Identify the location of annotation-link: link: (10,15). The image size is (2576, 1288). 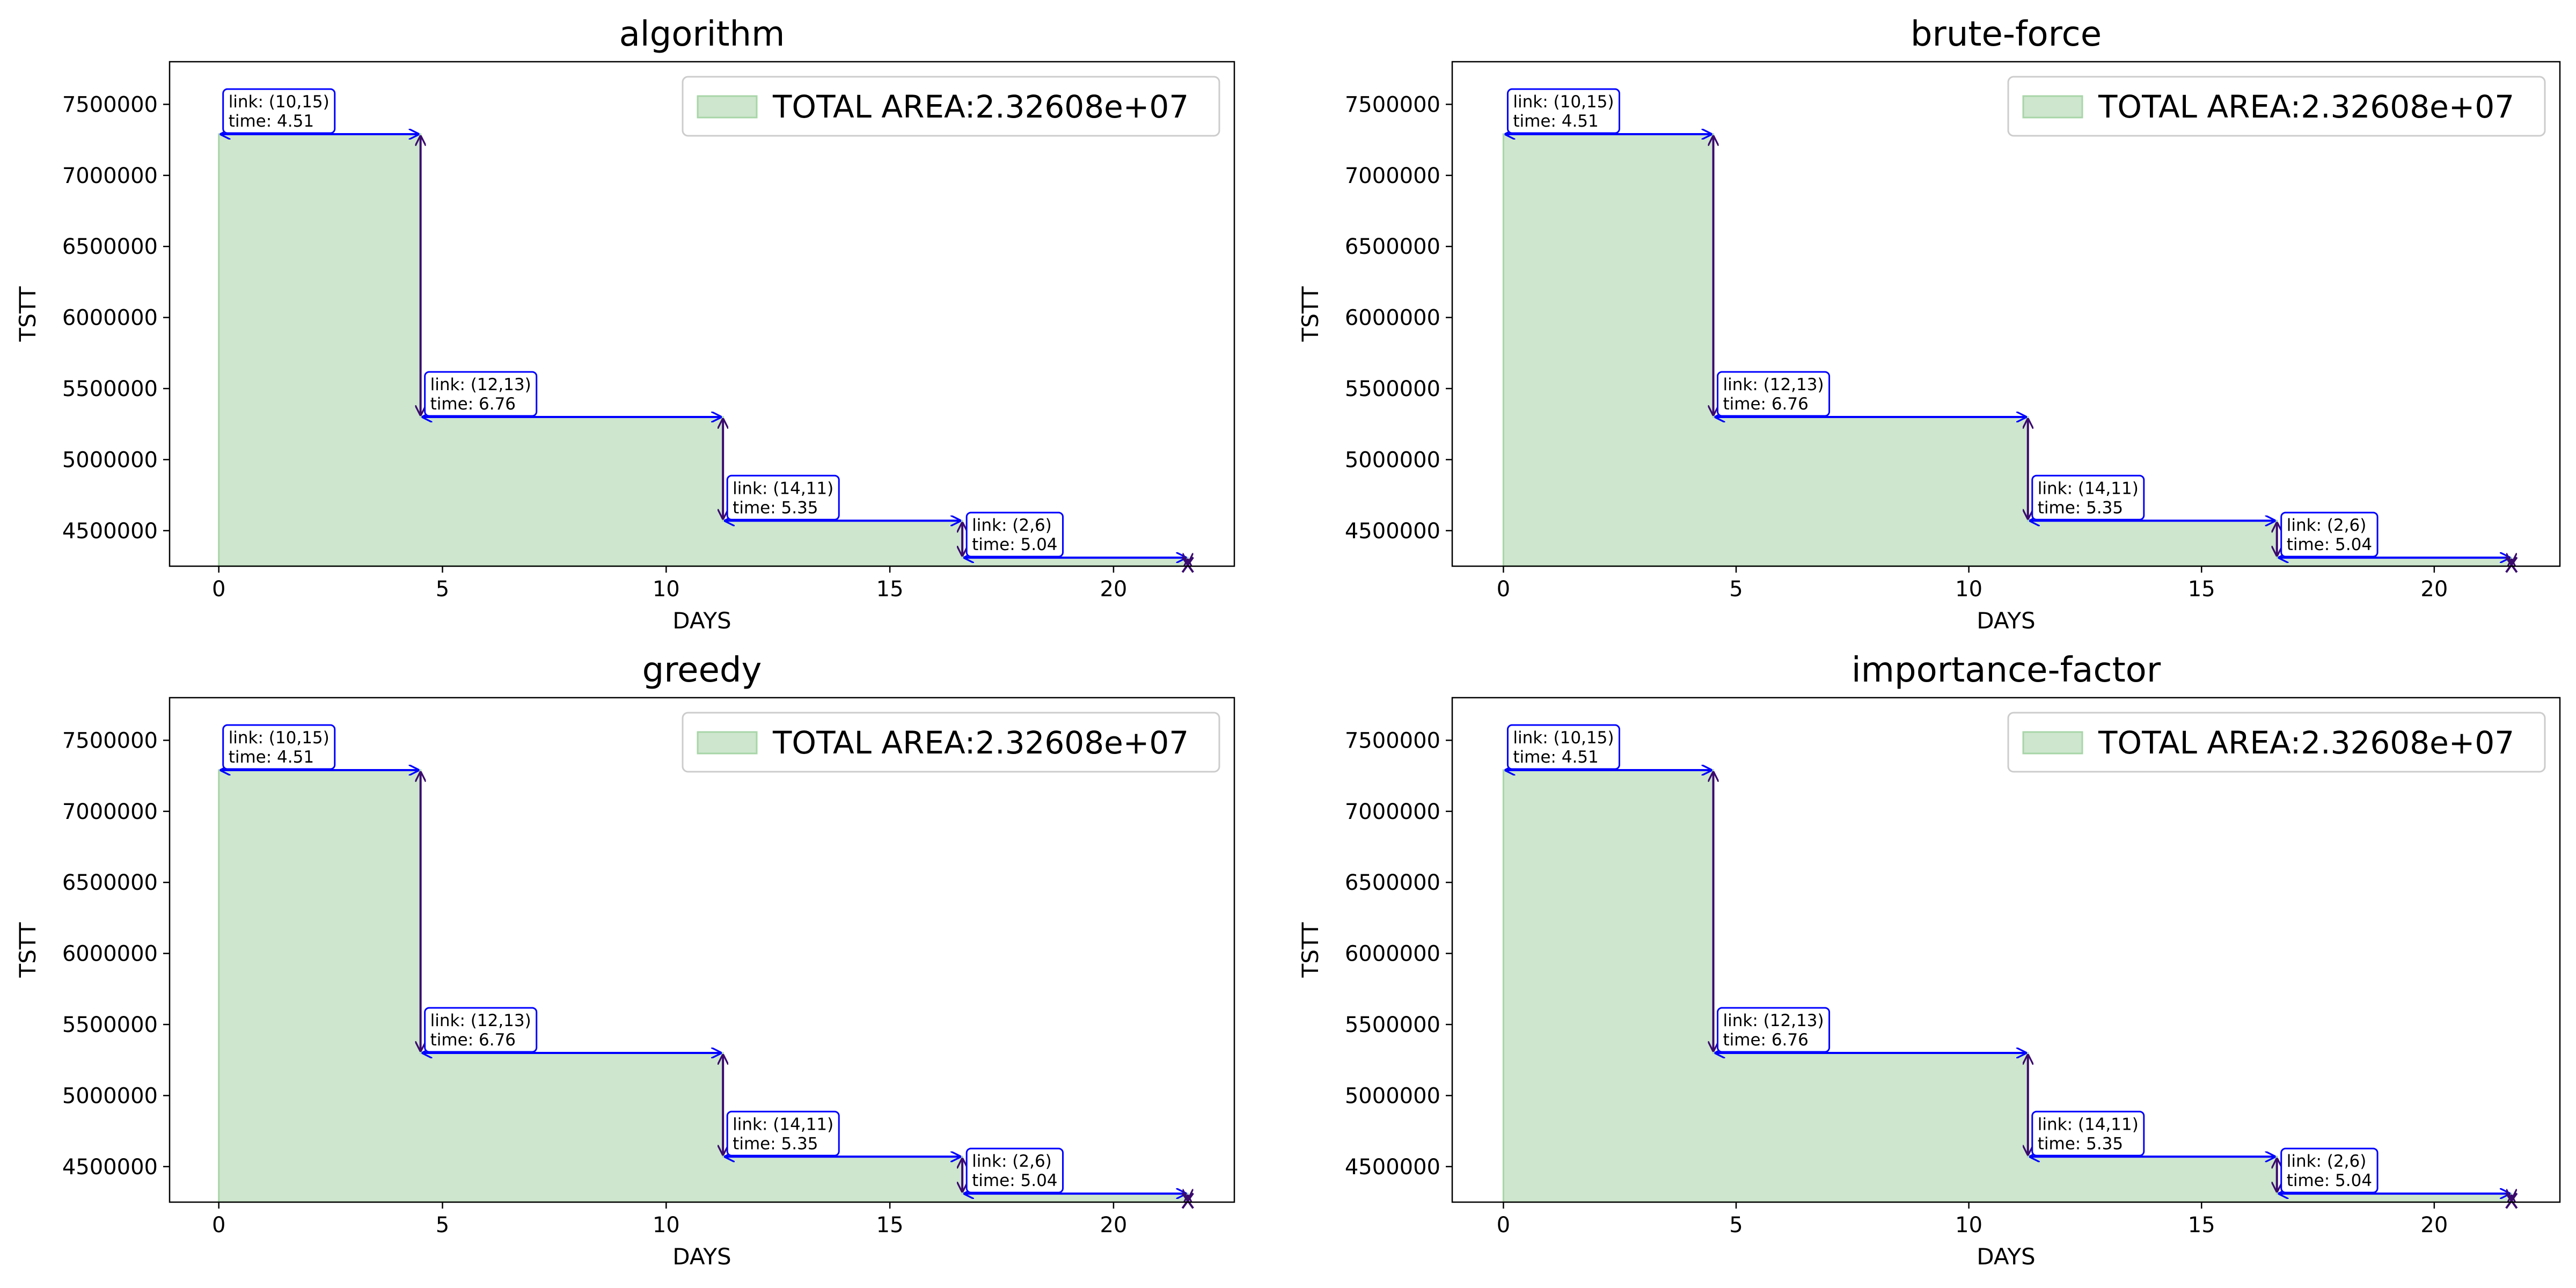
(1563, 738).